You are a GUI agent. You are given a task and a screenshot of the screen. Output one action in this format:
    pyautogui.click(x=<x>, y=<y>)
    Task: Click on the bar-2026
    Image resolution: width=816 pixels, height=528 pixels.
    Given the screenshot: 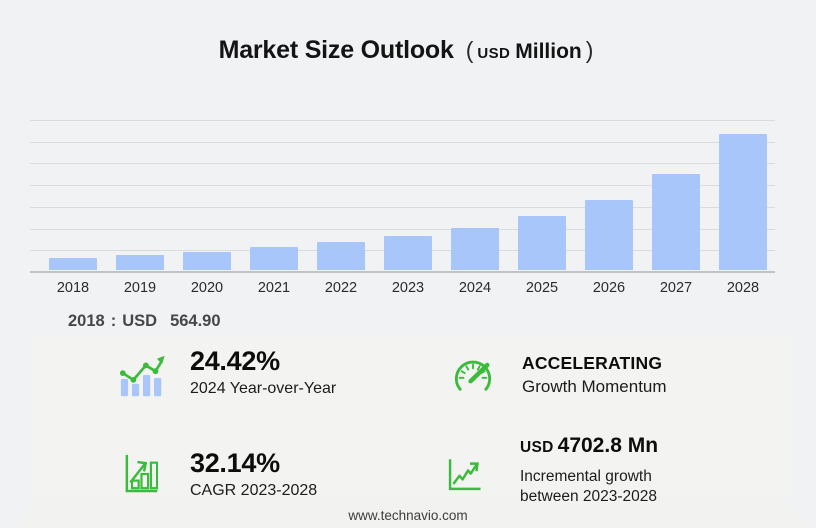 What is the action you would take?
    pyautogui.click(x=609, y=235)
    